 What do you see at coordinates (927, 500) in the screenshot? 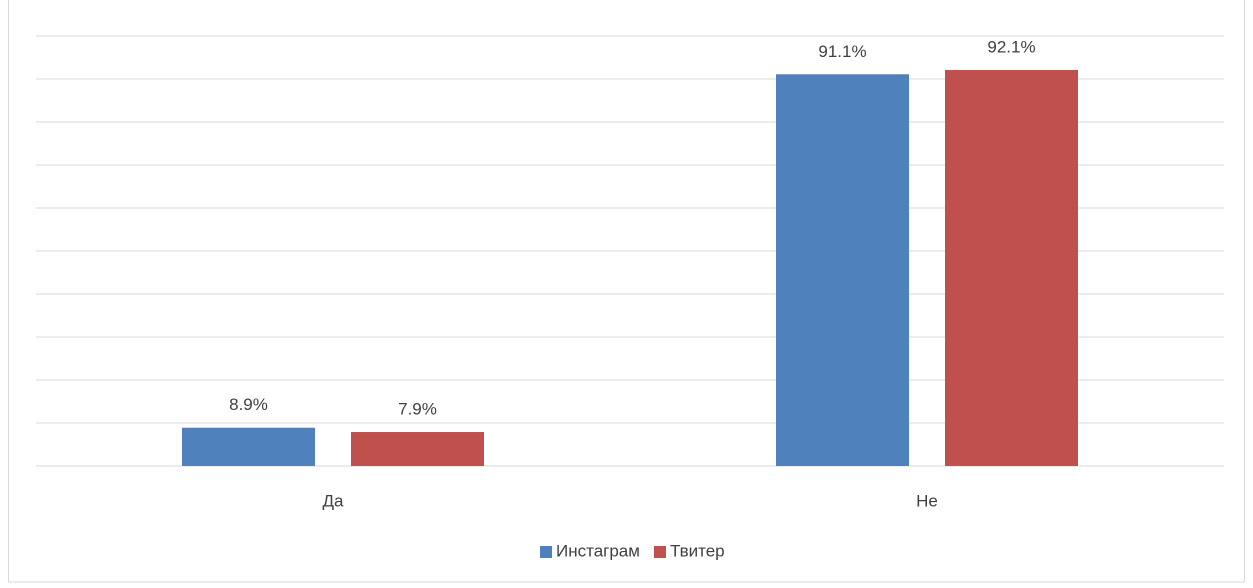
I see `x-tick-label: Не` at bounding box center [927, 500].